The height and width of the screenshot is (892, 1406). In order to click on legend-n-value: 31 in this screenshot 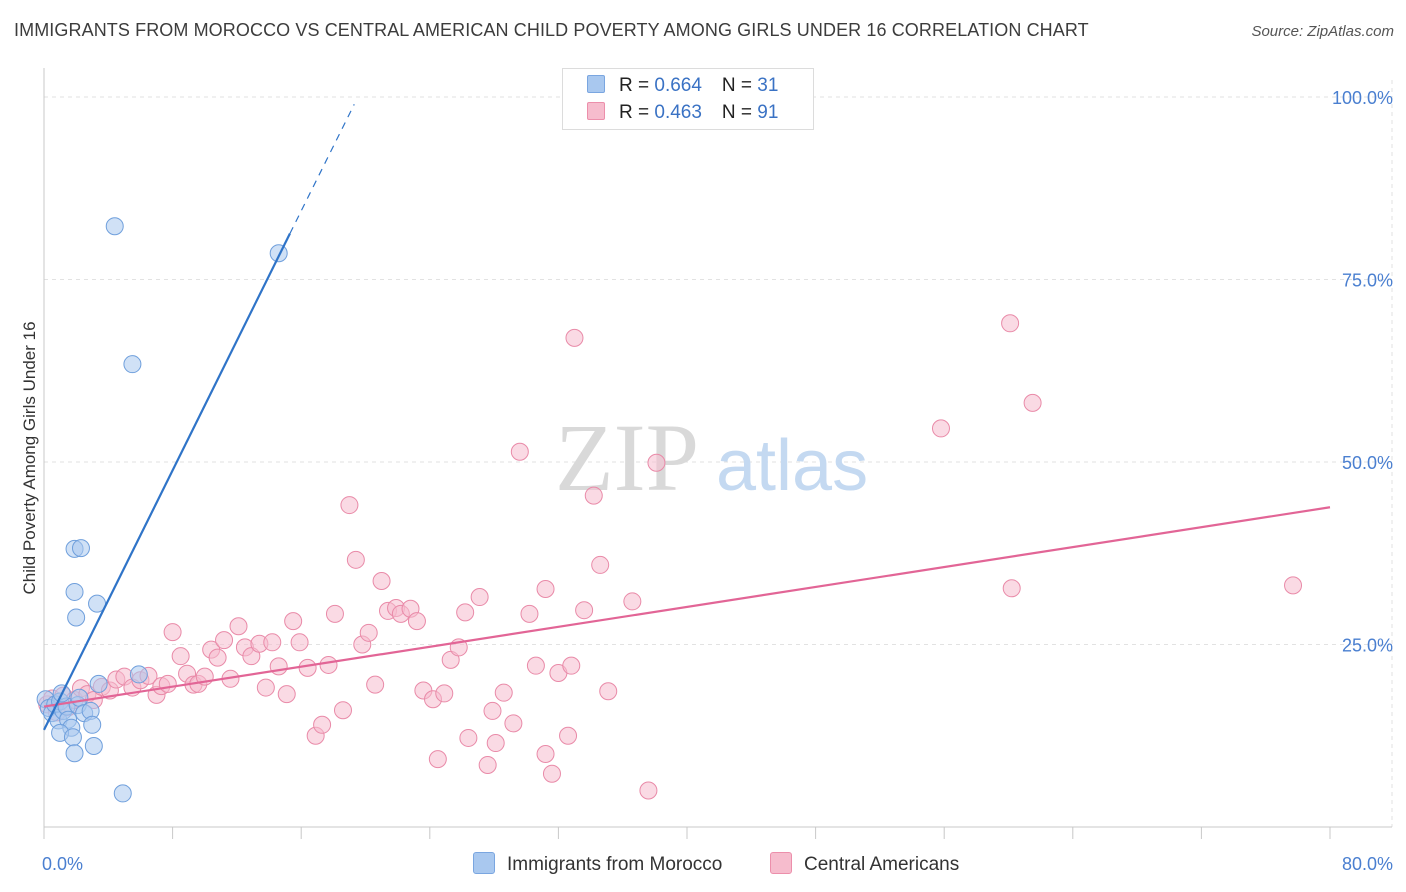, I will do `click(768, 85)`.